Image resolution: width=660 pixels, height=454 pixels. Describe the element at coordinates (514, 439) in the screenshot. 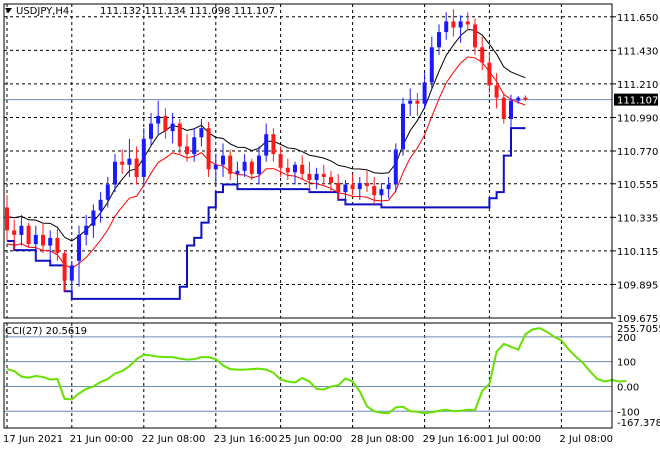

I see `x-tick-label: 1 Jul 00:00` at that location.